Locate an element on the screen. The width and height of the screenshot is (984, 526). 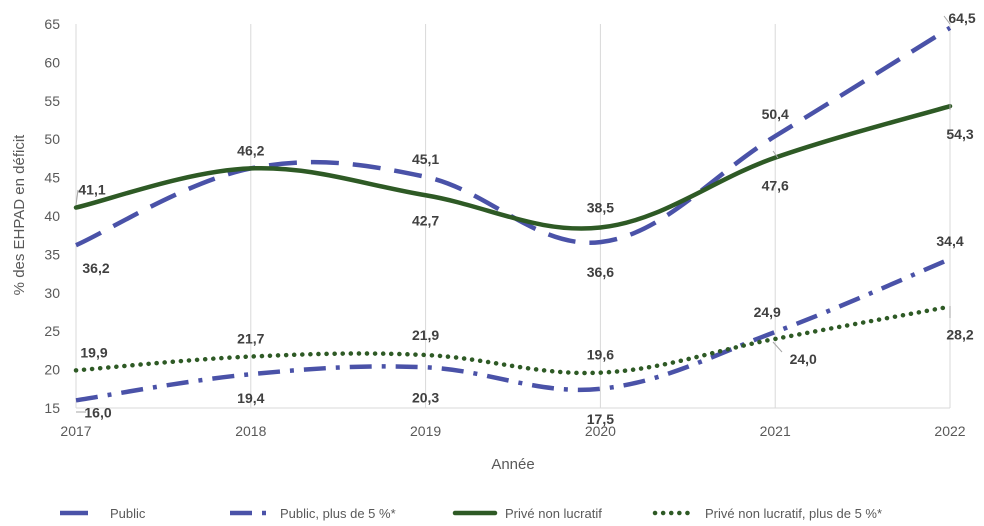
x-tick-label: 2021 is located at coordinates (775, 431).